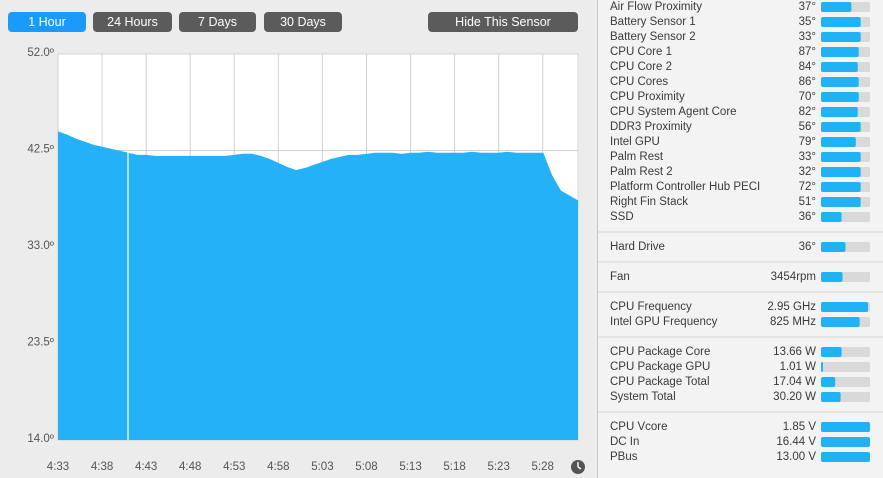  What do you see at coordinates (647, 97) in the screenshot?
I see `sensor-name: CPU Proximity` at bounding box center [647, 97].